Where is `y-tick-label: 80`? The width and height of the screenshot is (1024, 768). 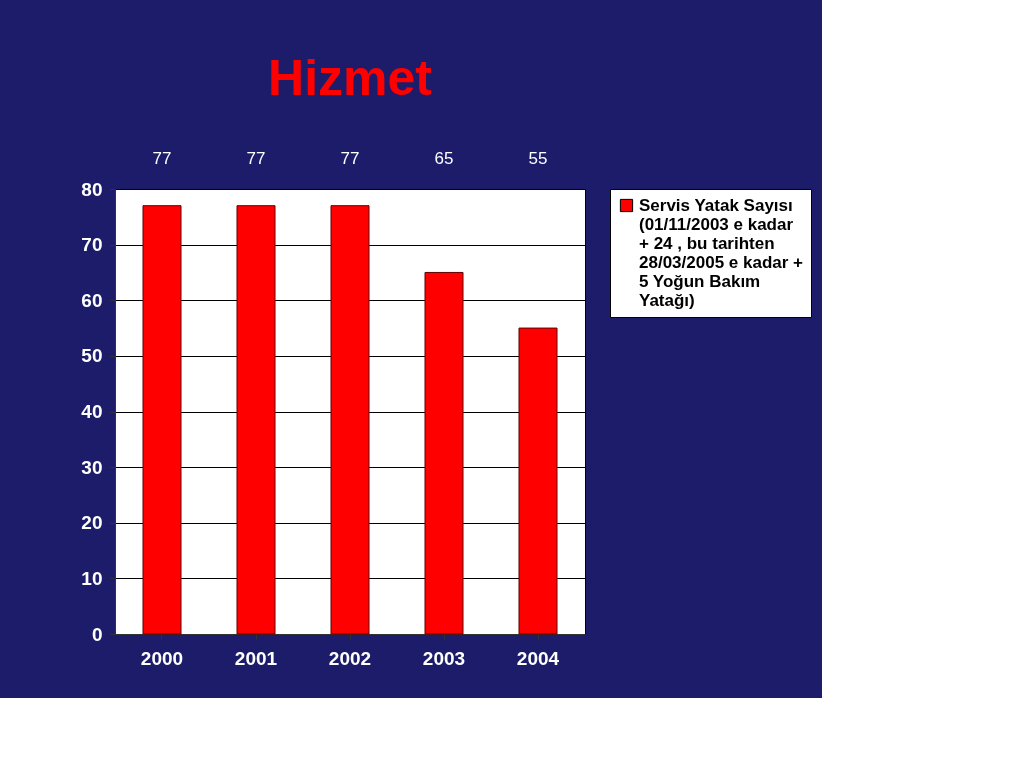
y-tick-label: 80 is located at coordinates (92, 189).